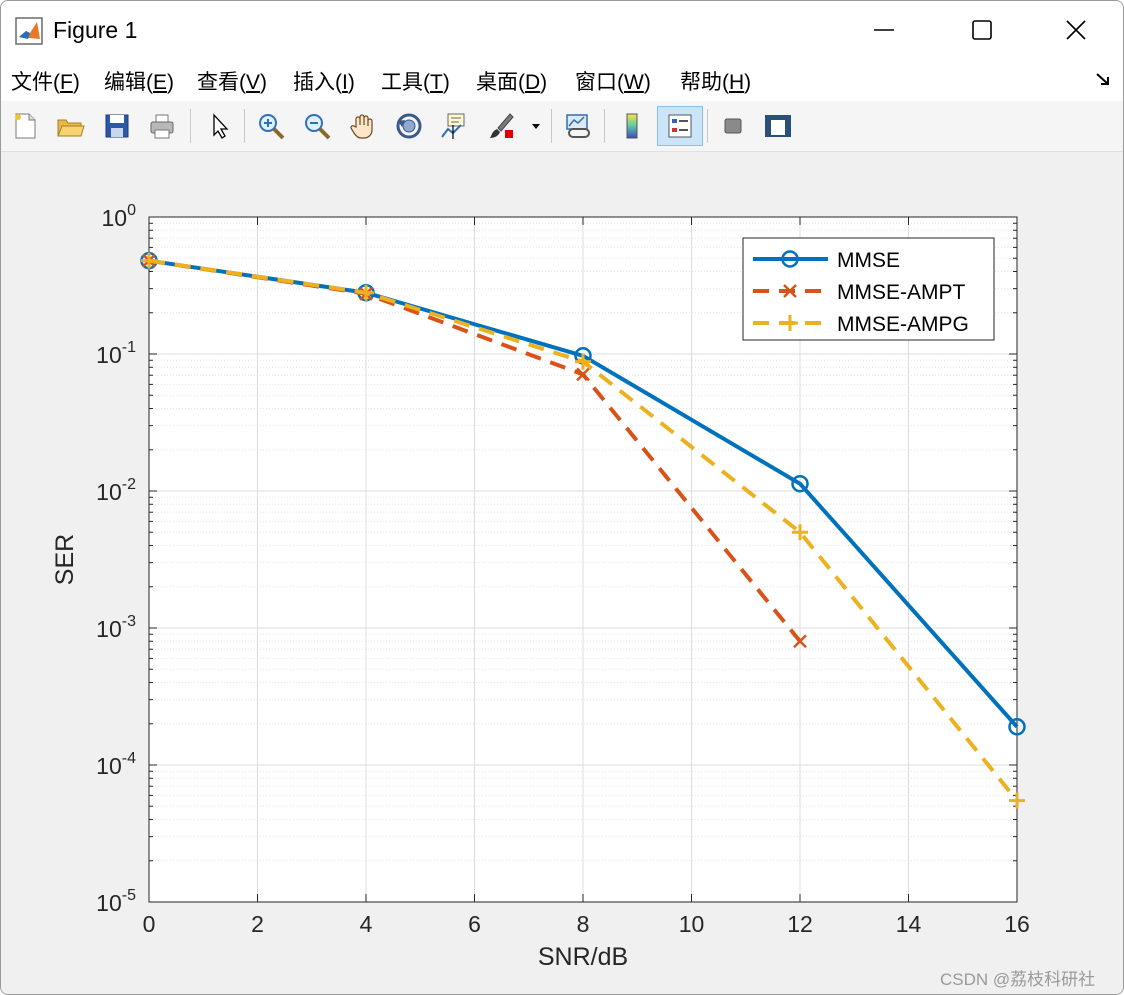 This screenshot has height=995, width=1124. I want to click on x-tick-label: 4, so click(366, 924).